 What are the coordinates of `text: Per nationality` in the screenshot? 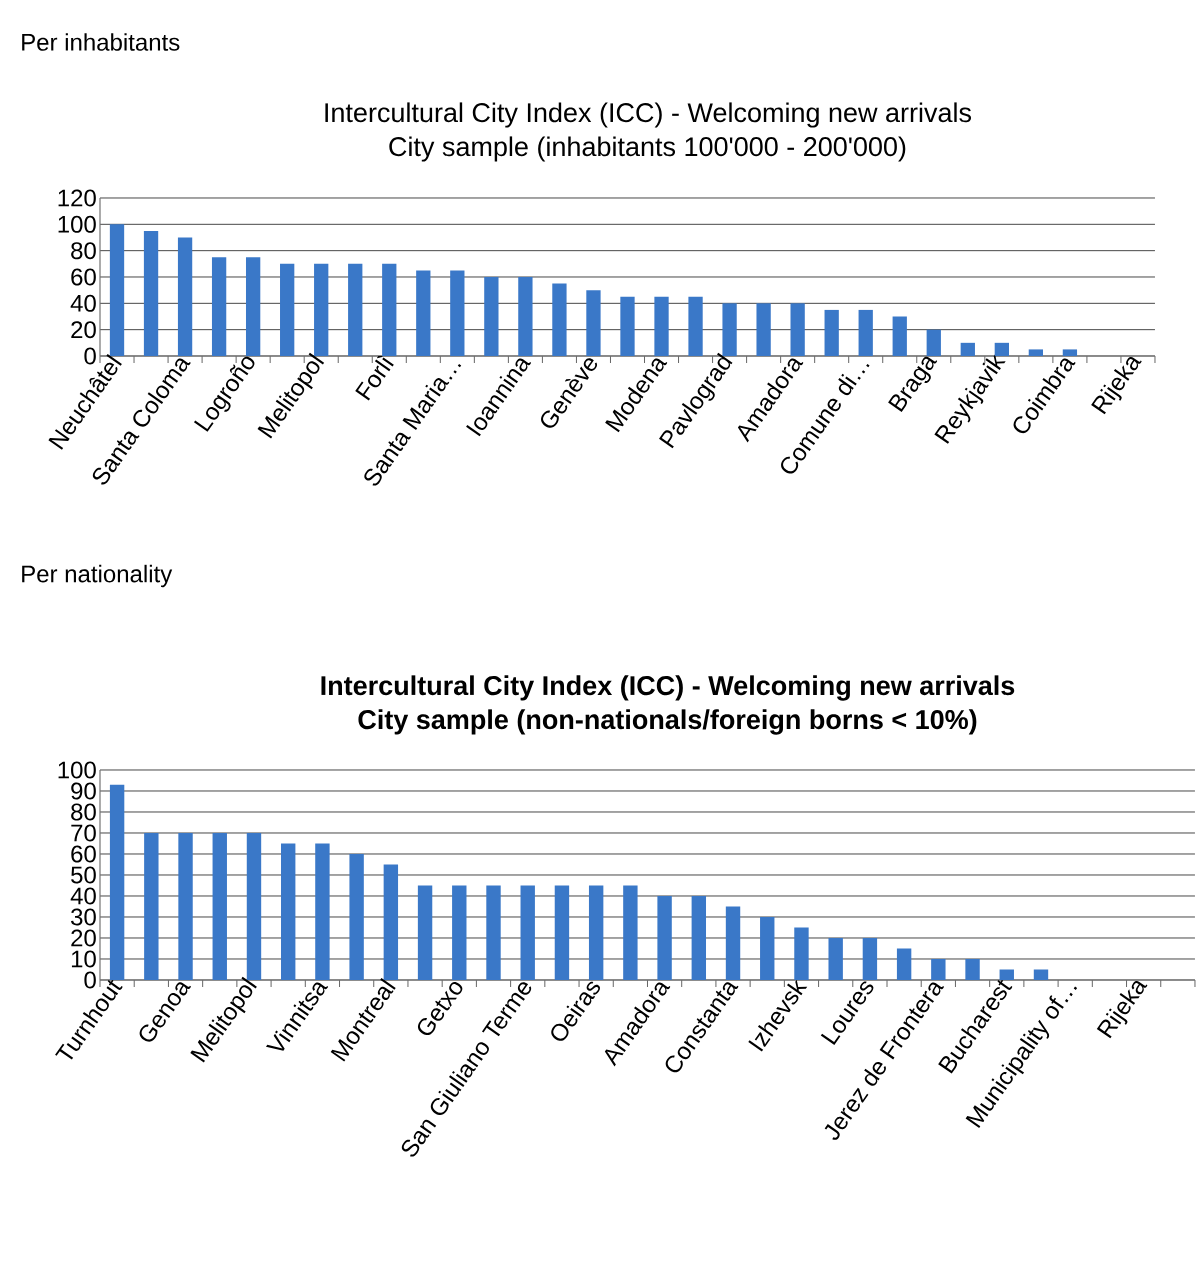 It's located at (97, 576).